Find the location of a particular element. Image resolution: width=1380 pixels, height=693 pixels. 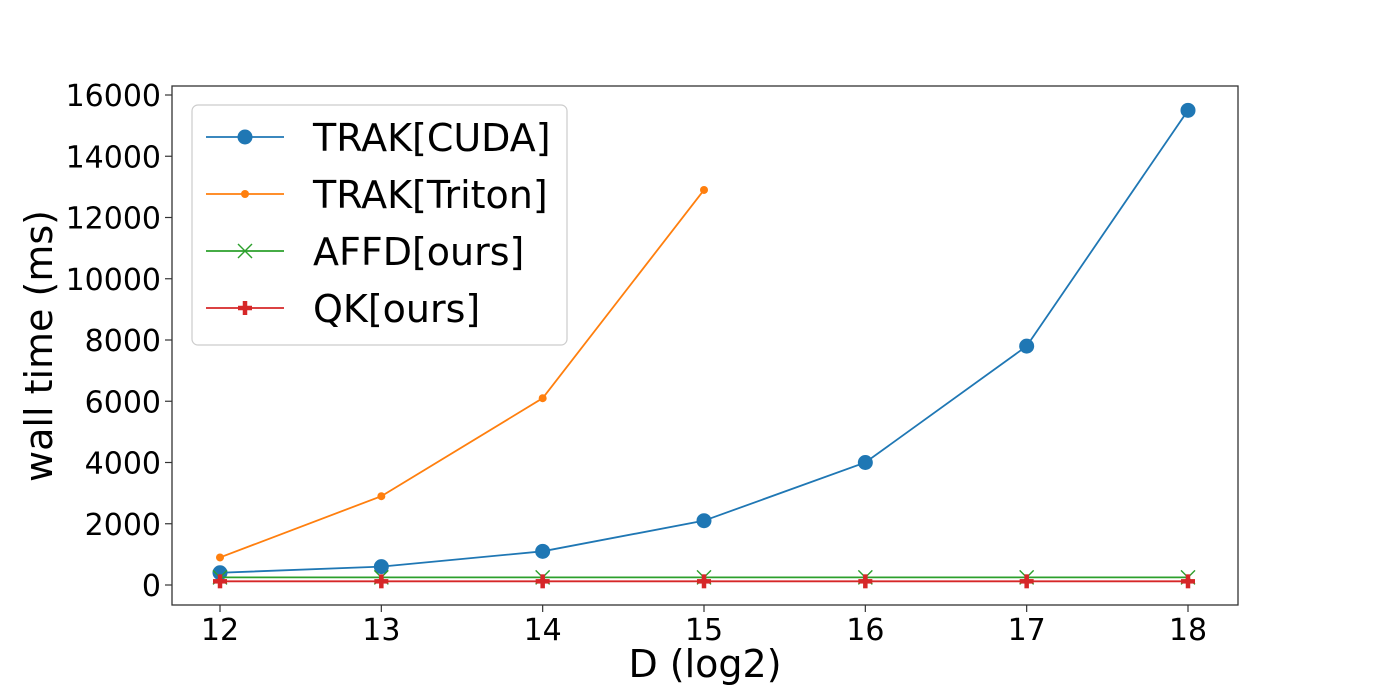

y-tick-label: 14000 is located at coordinates (113, 157).